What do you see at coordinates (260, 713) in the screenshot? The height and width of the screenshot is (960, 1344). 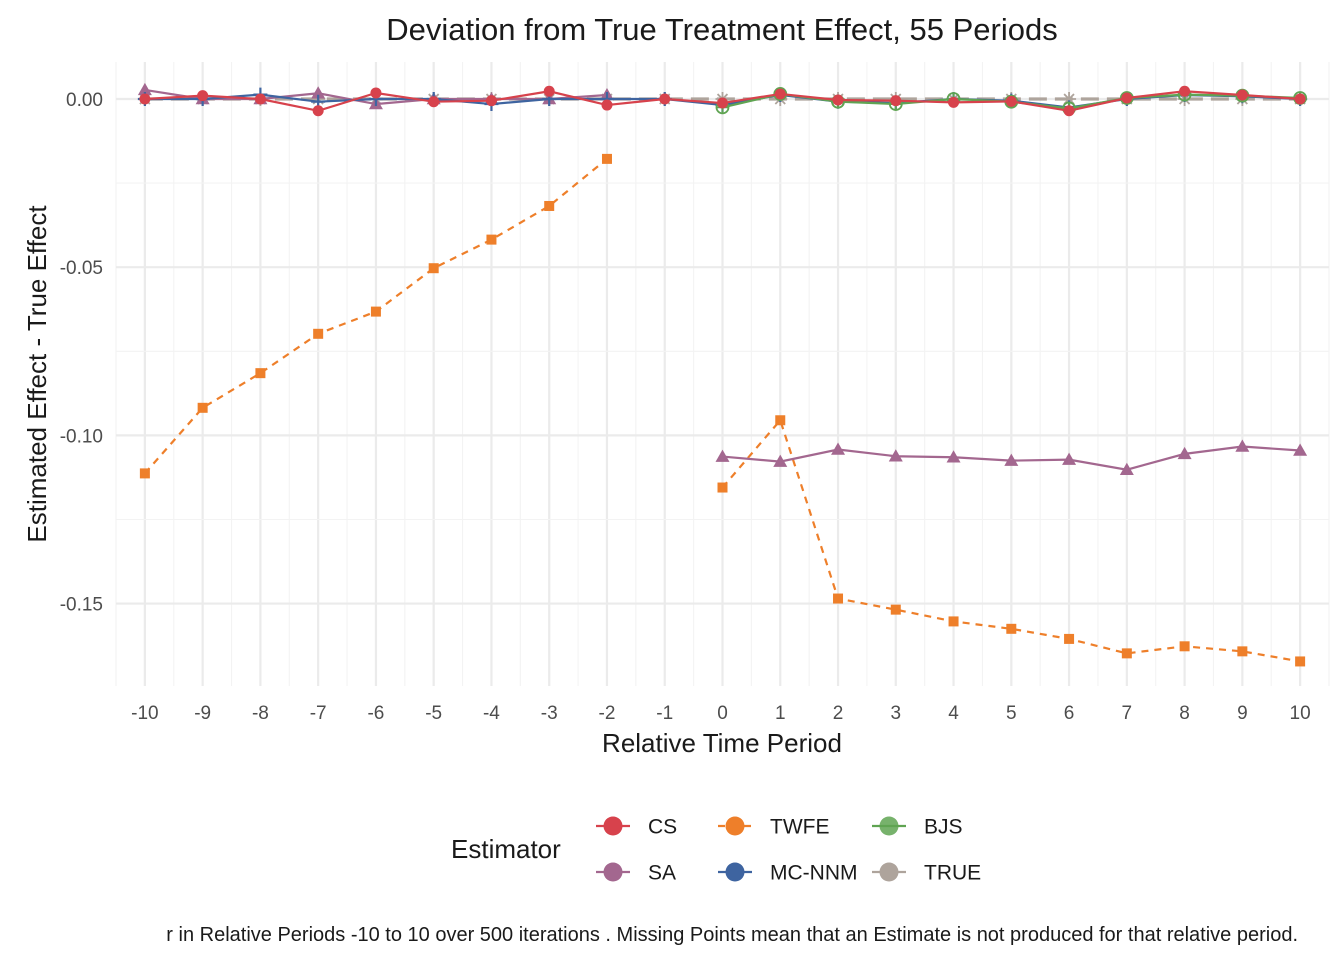 I see `x-tick-label: -8` at bounding box center [260, 713].